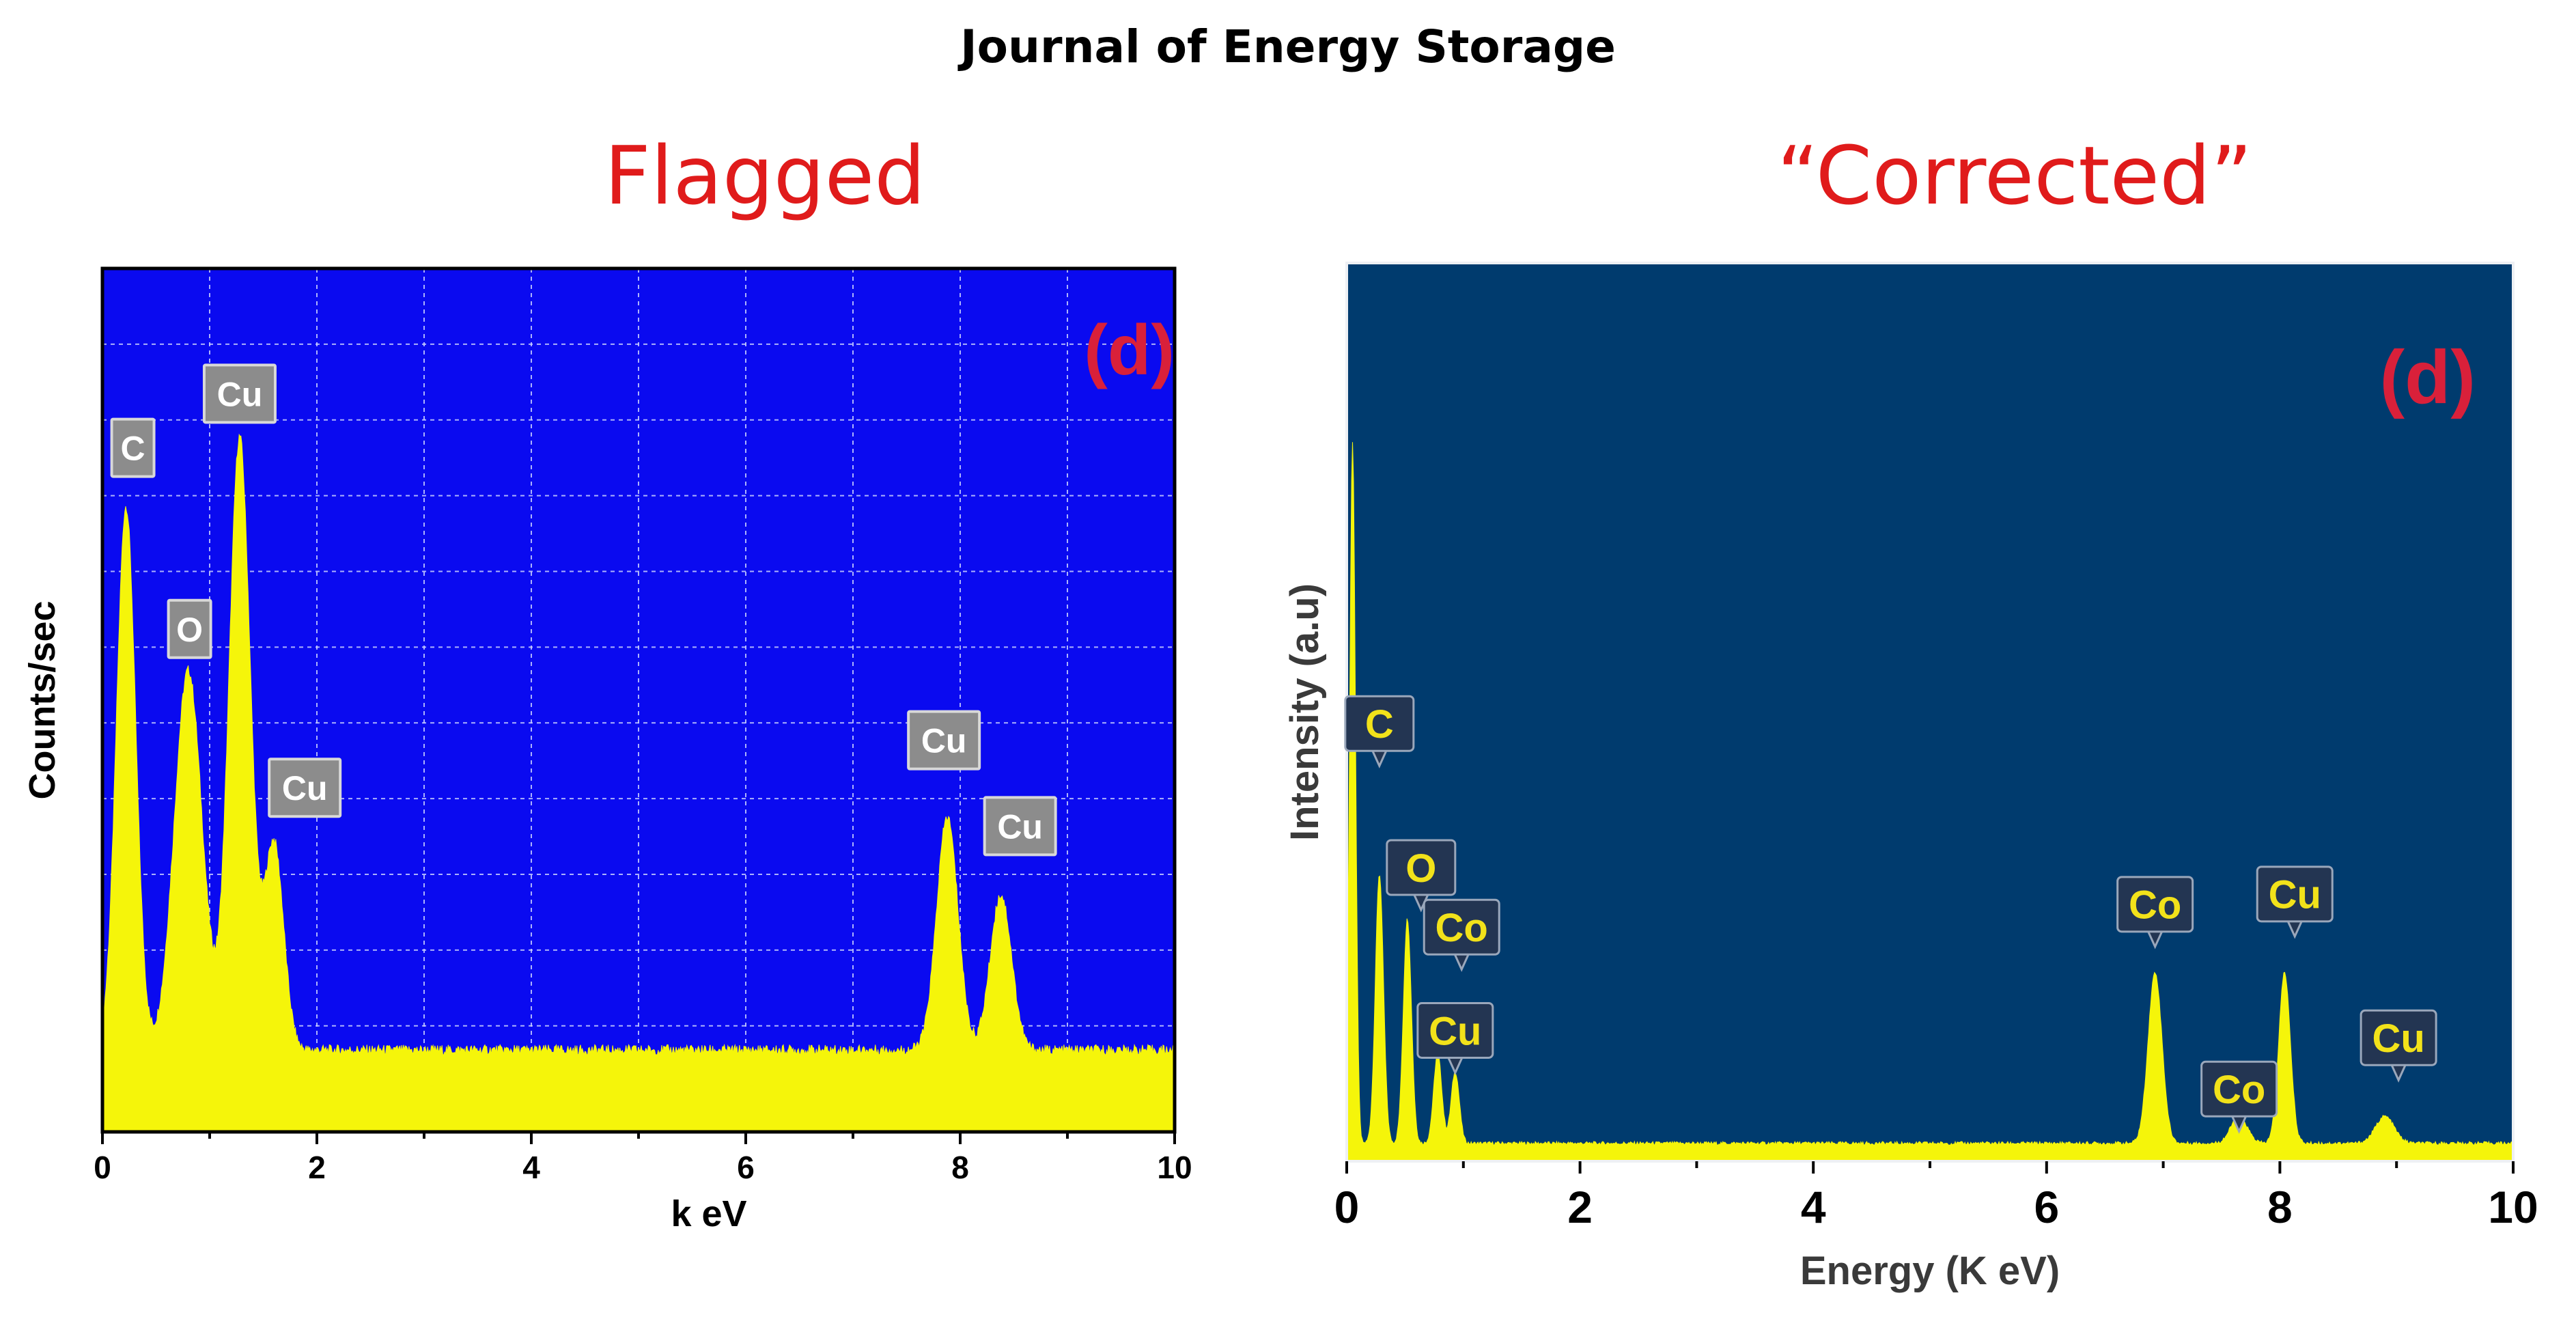 The image size is (2576, 1317). I want to click on flagged-heading: Flagged, so click(765, 175).